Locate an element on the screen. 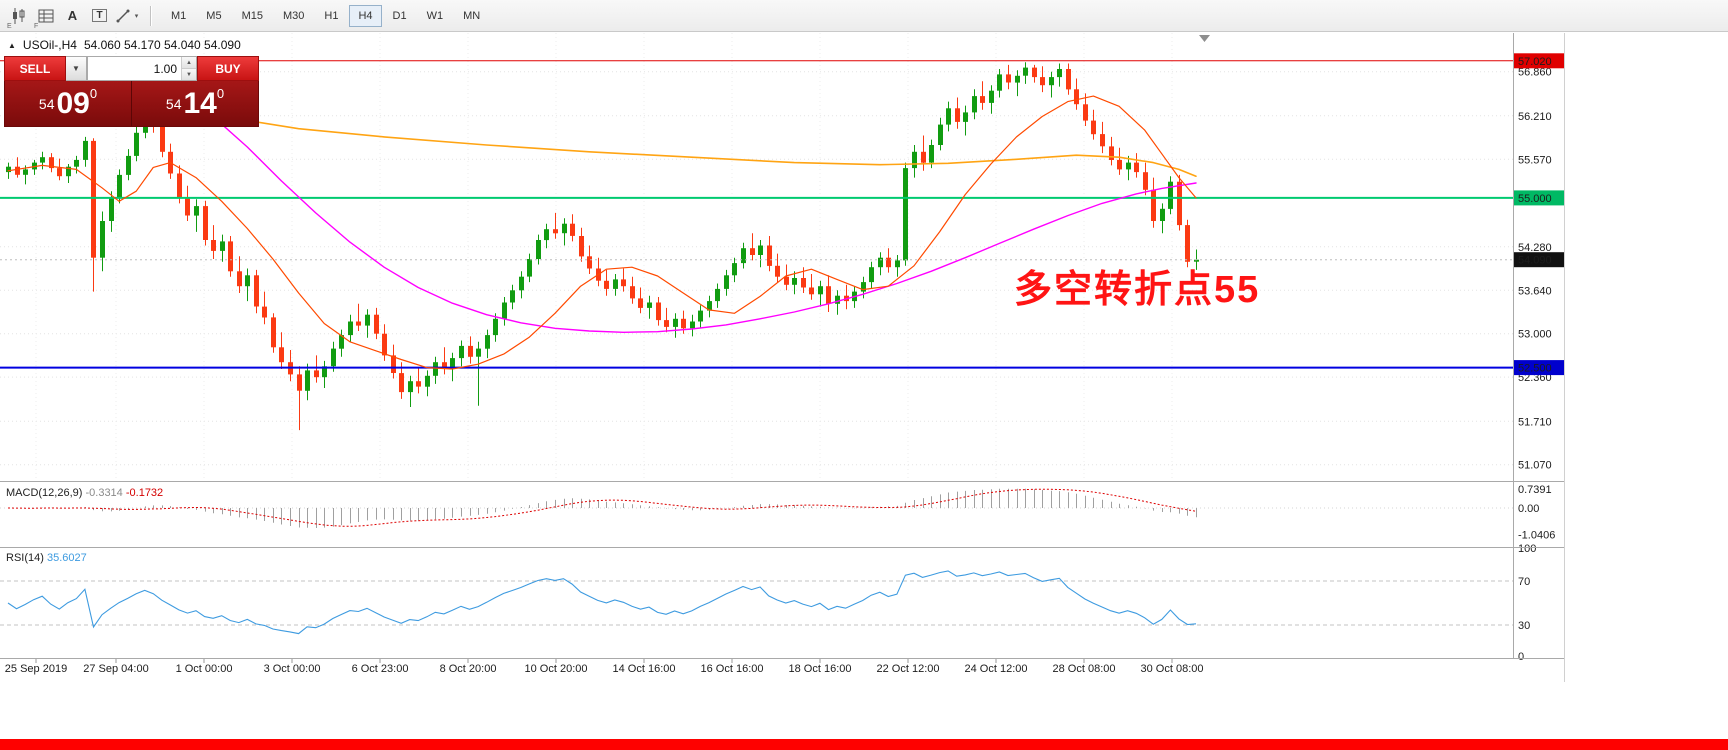  collapse-triangle-icon: ▲ is located at coordinates (12, 45).